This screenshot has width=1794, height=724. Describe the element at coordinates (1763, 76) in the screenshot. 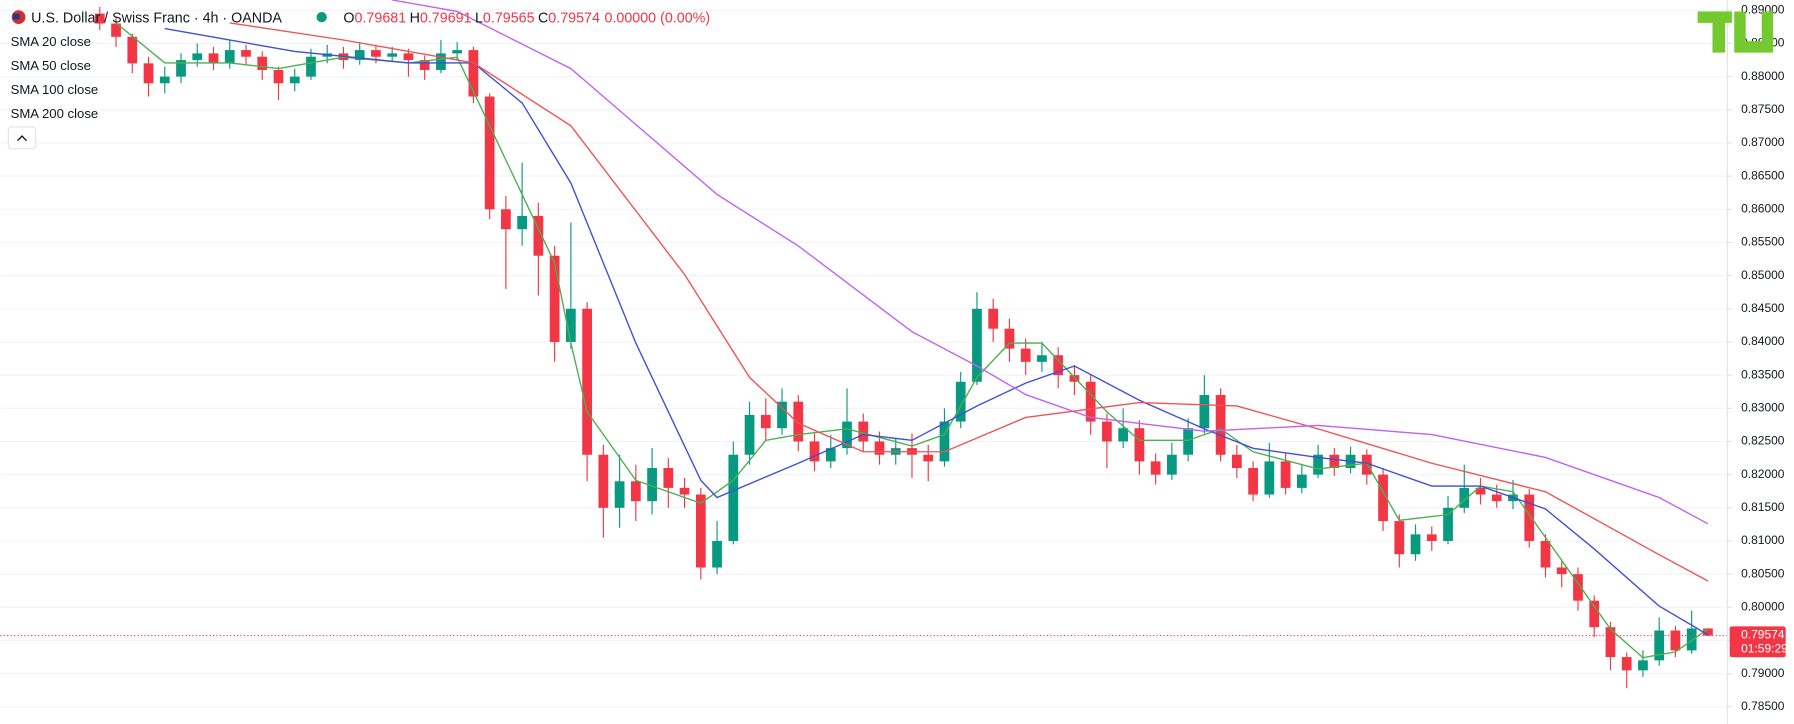

I see `y-tick-label: 0.88000` at that location.